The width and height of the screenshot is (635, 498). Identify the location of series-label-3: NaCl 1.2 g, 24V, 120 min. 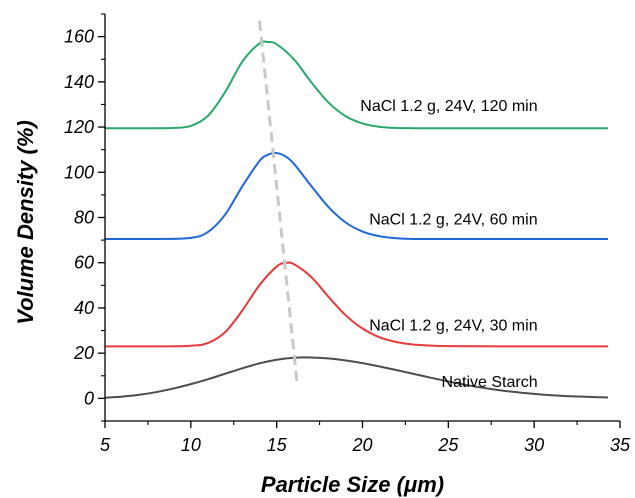
(448, 106).